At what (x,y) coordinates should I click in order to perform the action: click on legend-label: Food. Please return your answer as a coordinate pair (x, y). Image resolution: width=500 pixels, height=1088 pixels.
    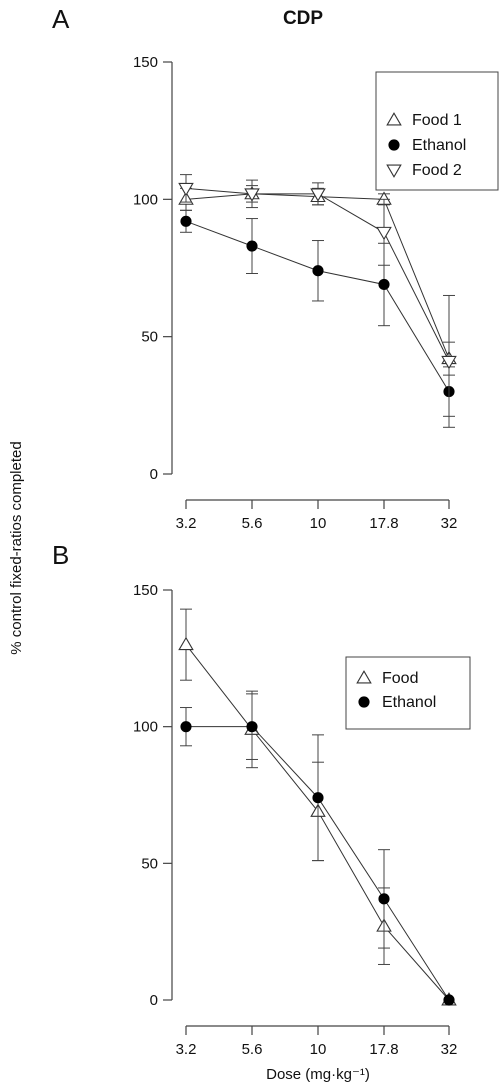
    Looking at the image, I should click on (400, 678).